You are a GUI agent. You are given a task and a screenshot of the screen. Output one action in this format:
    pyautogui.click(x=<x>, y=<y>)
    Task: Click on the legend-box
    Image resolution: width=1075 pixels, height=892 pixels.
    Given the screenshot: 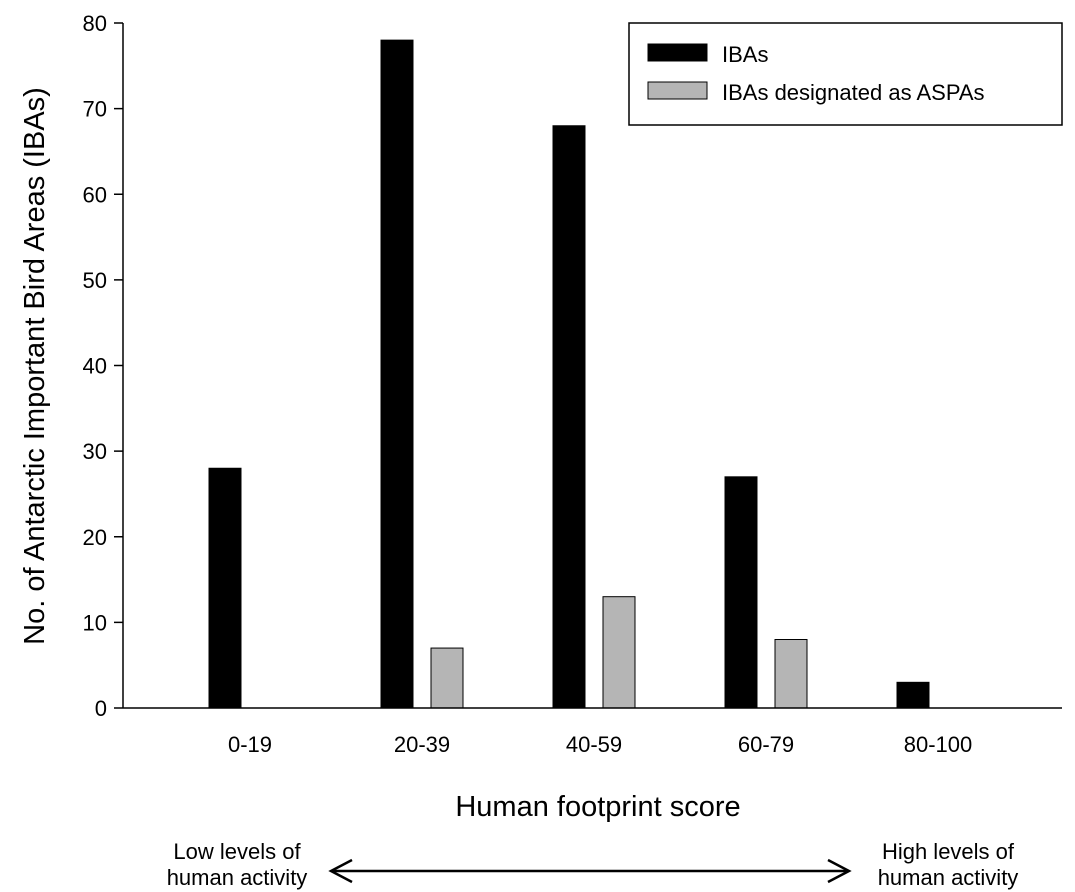 What is the action you would take?
    pyautogui.click(x=845, y=74)
    